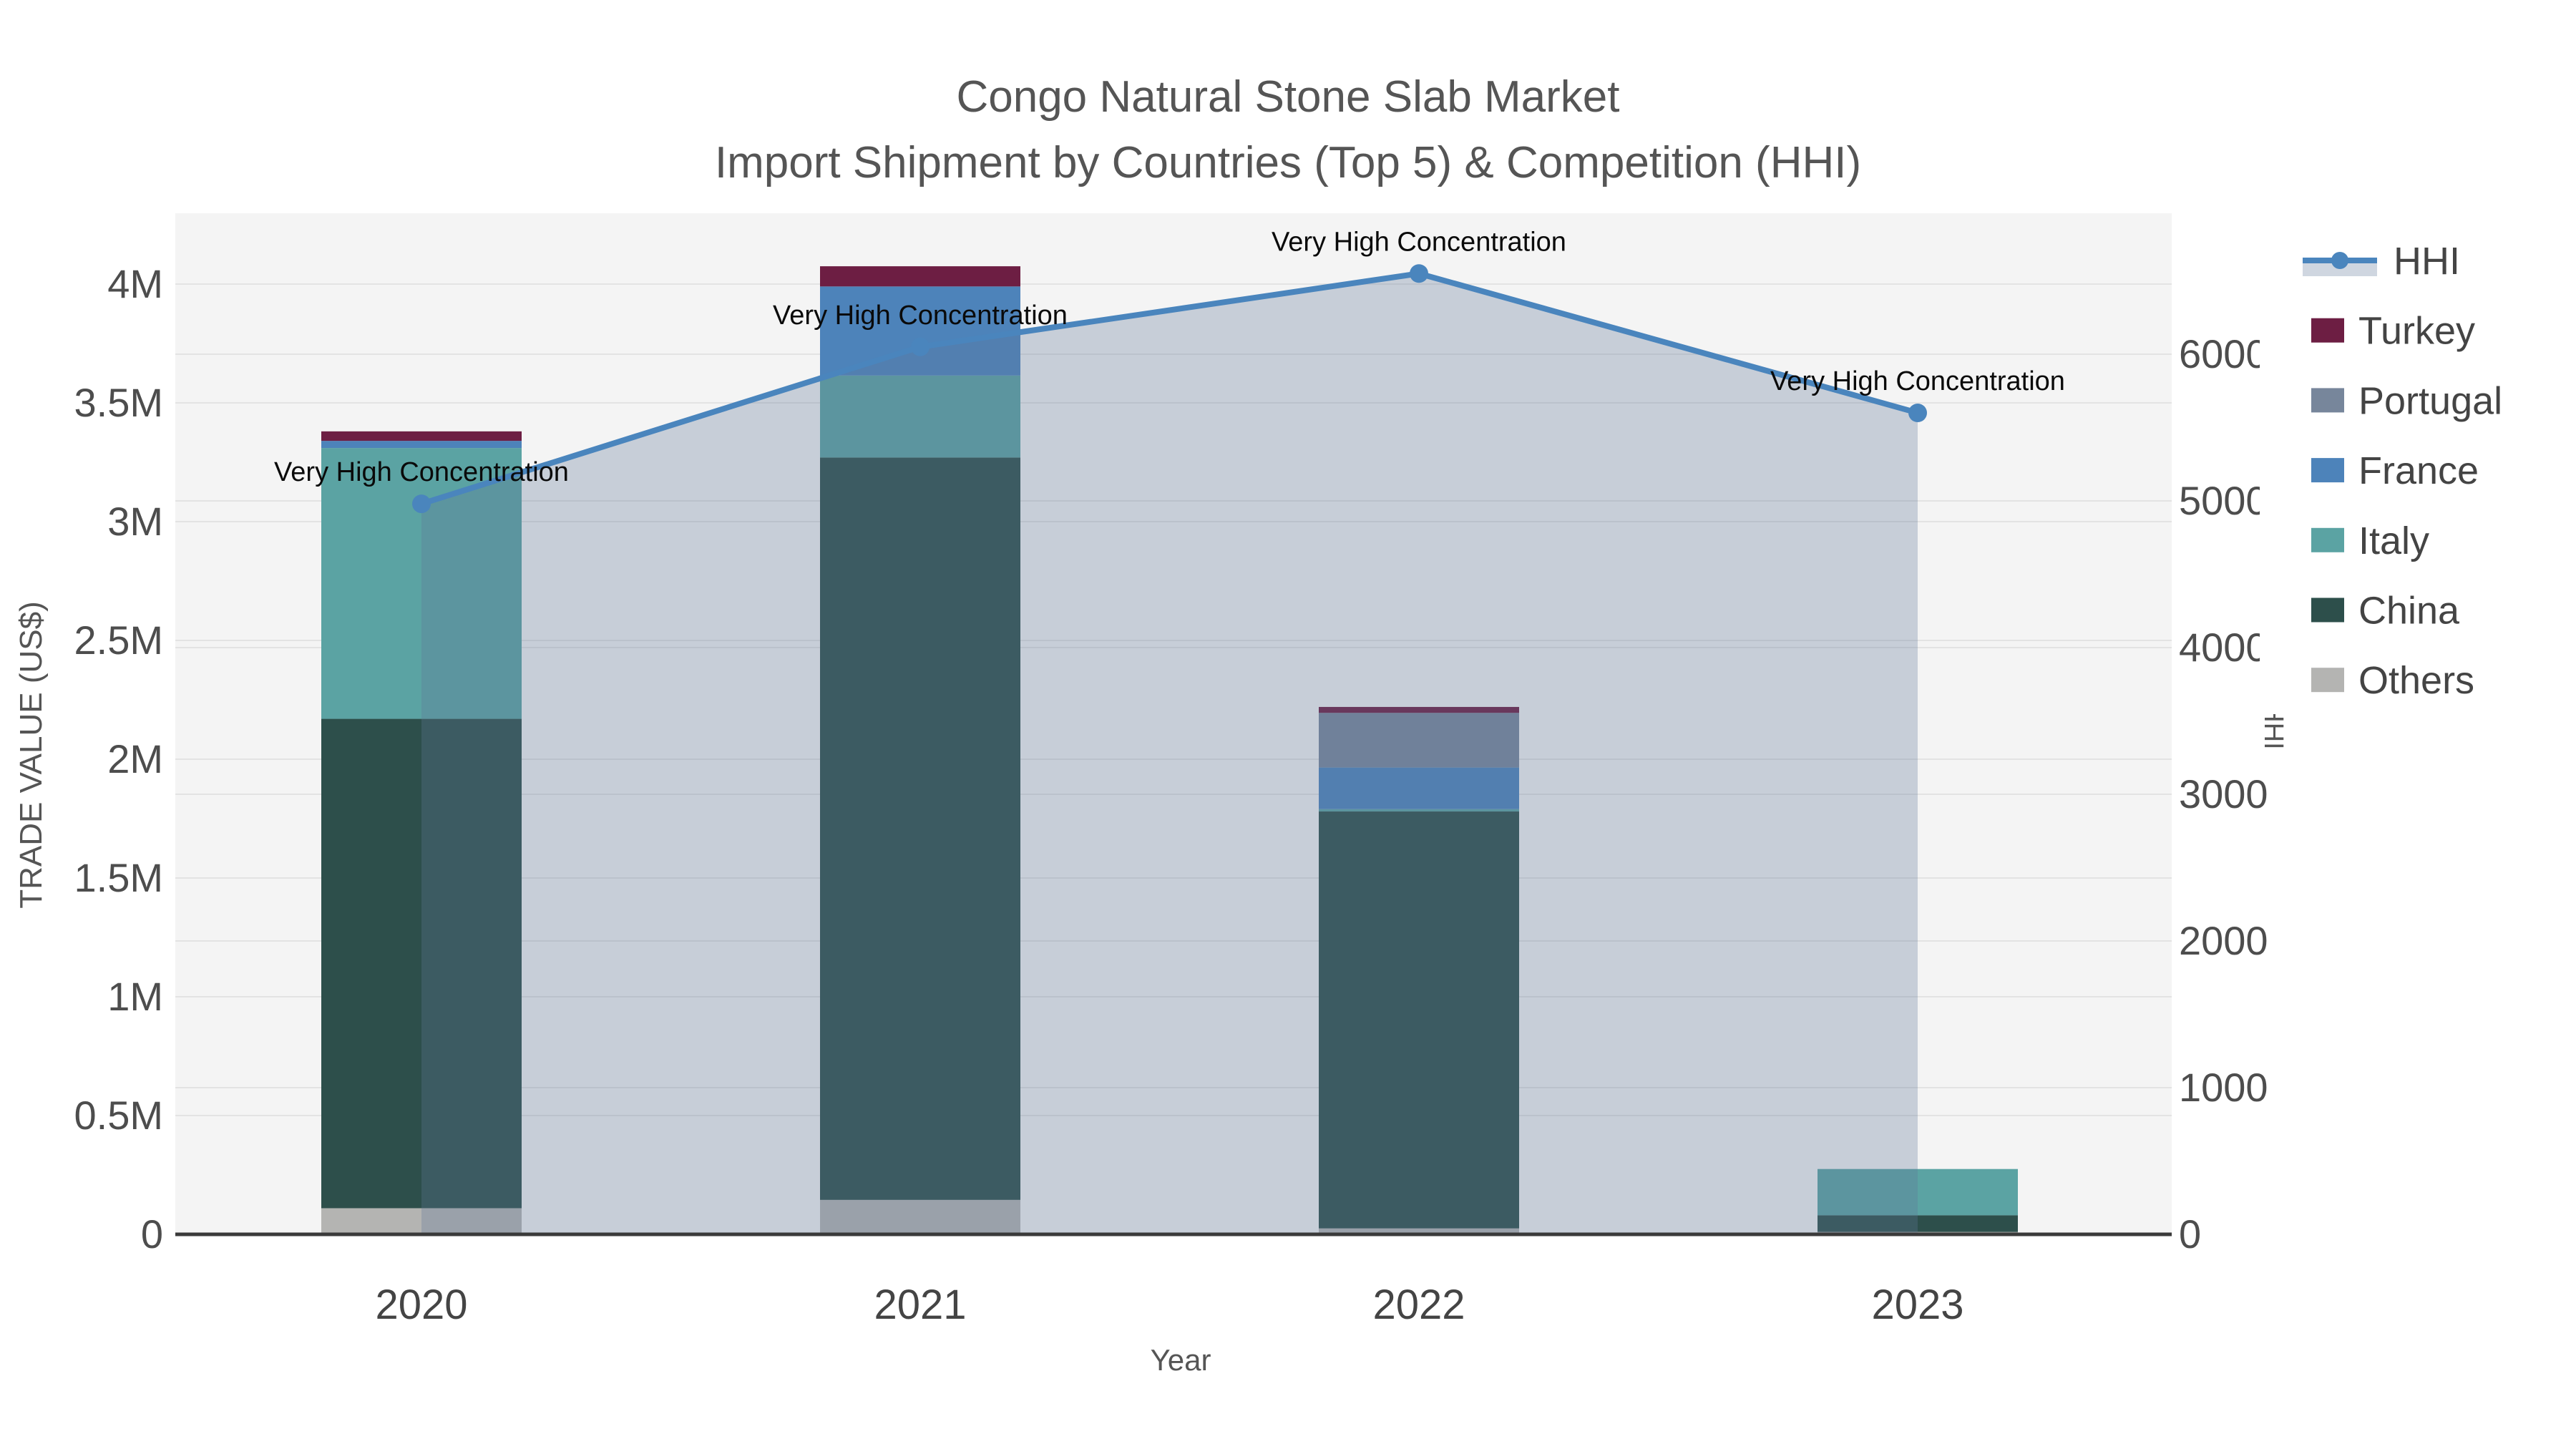 The height and width of the screenshot is (1449, 2576). What do you see at coordinates (1419, 788) in the screenshot?
I see `bar-segment-france-2022` at bounding box center [1419, 788].